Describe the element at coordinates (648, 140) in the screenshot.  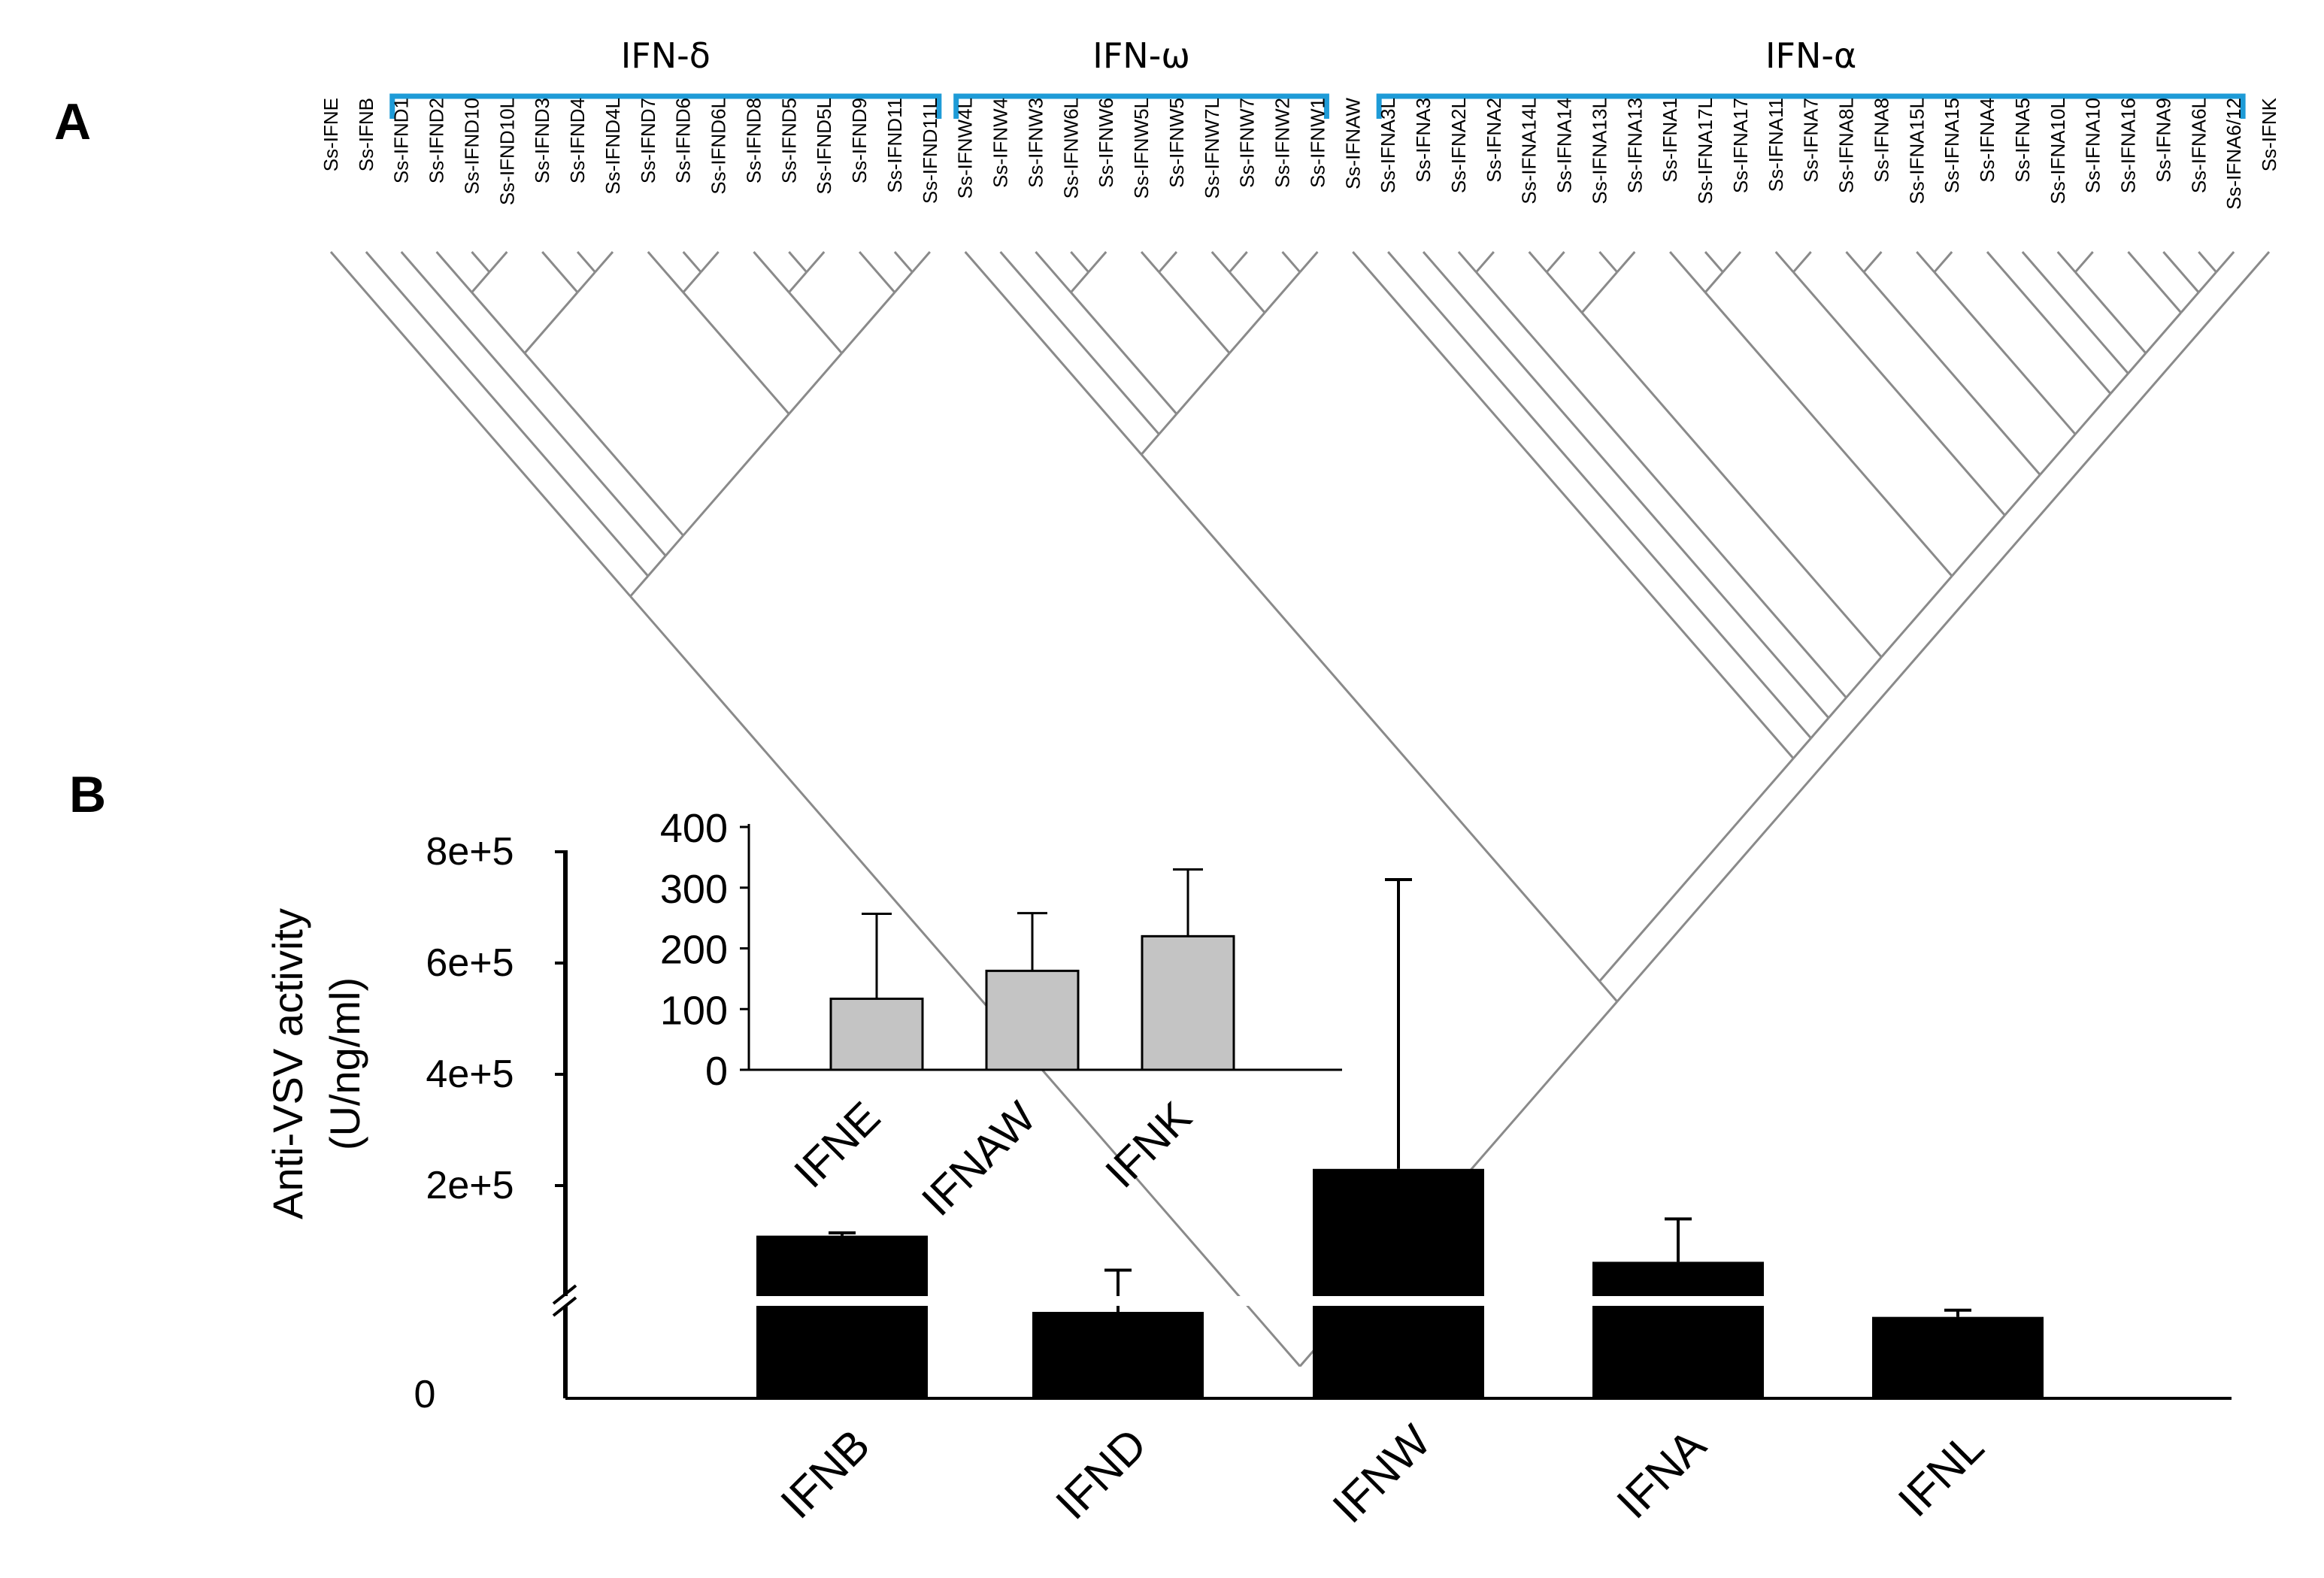
I see `leaf-label-9: Ss-IFND7` at that location.